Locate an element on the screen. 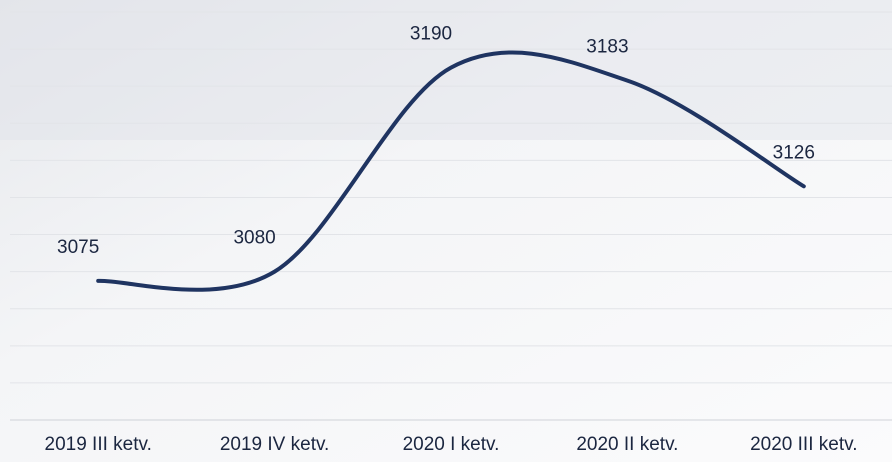 Image resolution: width=892 pixels, height=462 pixels. x-tick-label: 2019 IV ketv. is located at coordinates (275, 444).